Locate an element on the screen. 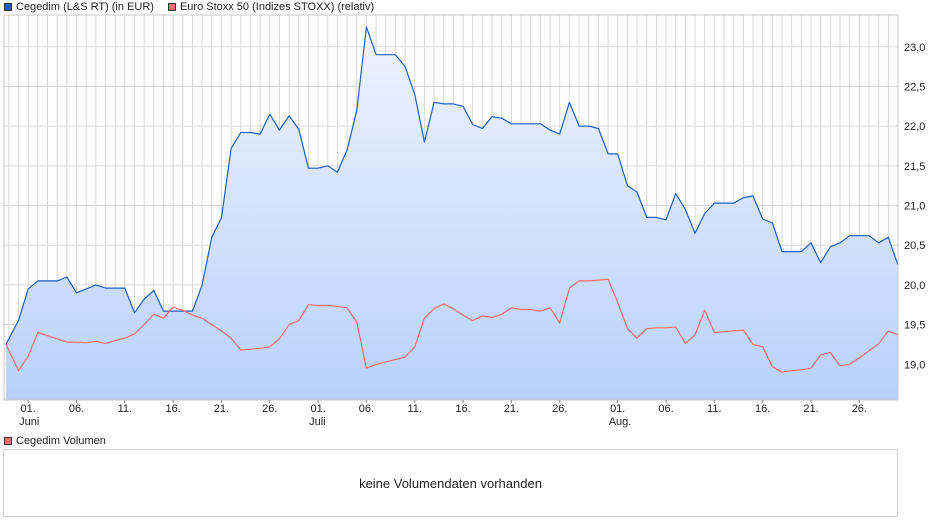  y-tick-label: 19,0 is located at coordinates (914, 365).